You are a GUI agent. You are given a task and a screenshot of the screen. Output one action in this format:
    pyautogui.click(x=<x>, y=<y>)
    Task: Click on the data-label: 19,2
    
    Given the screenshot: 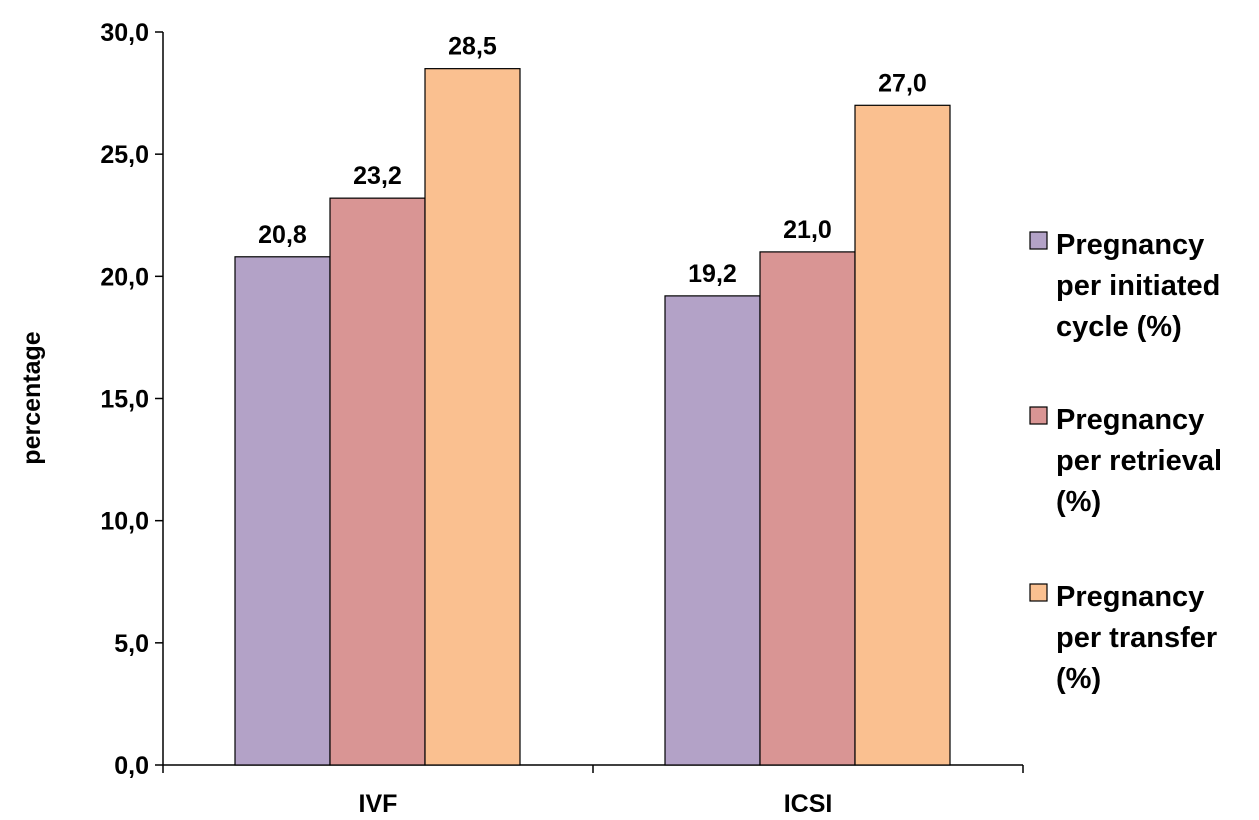 What is the action you would take?
    pyautogui.click(x=712, y=274)
    